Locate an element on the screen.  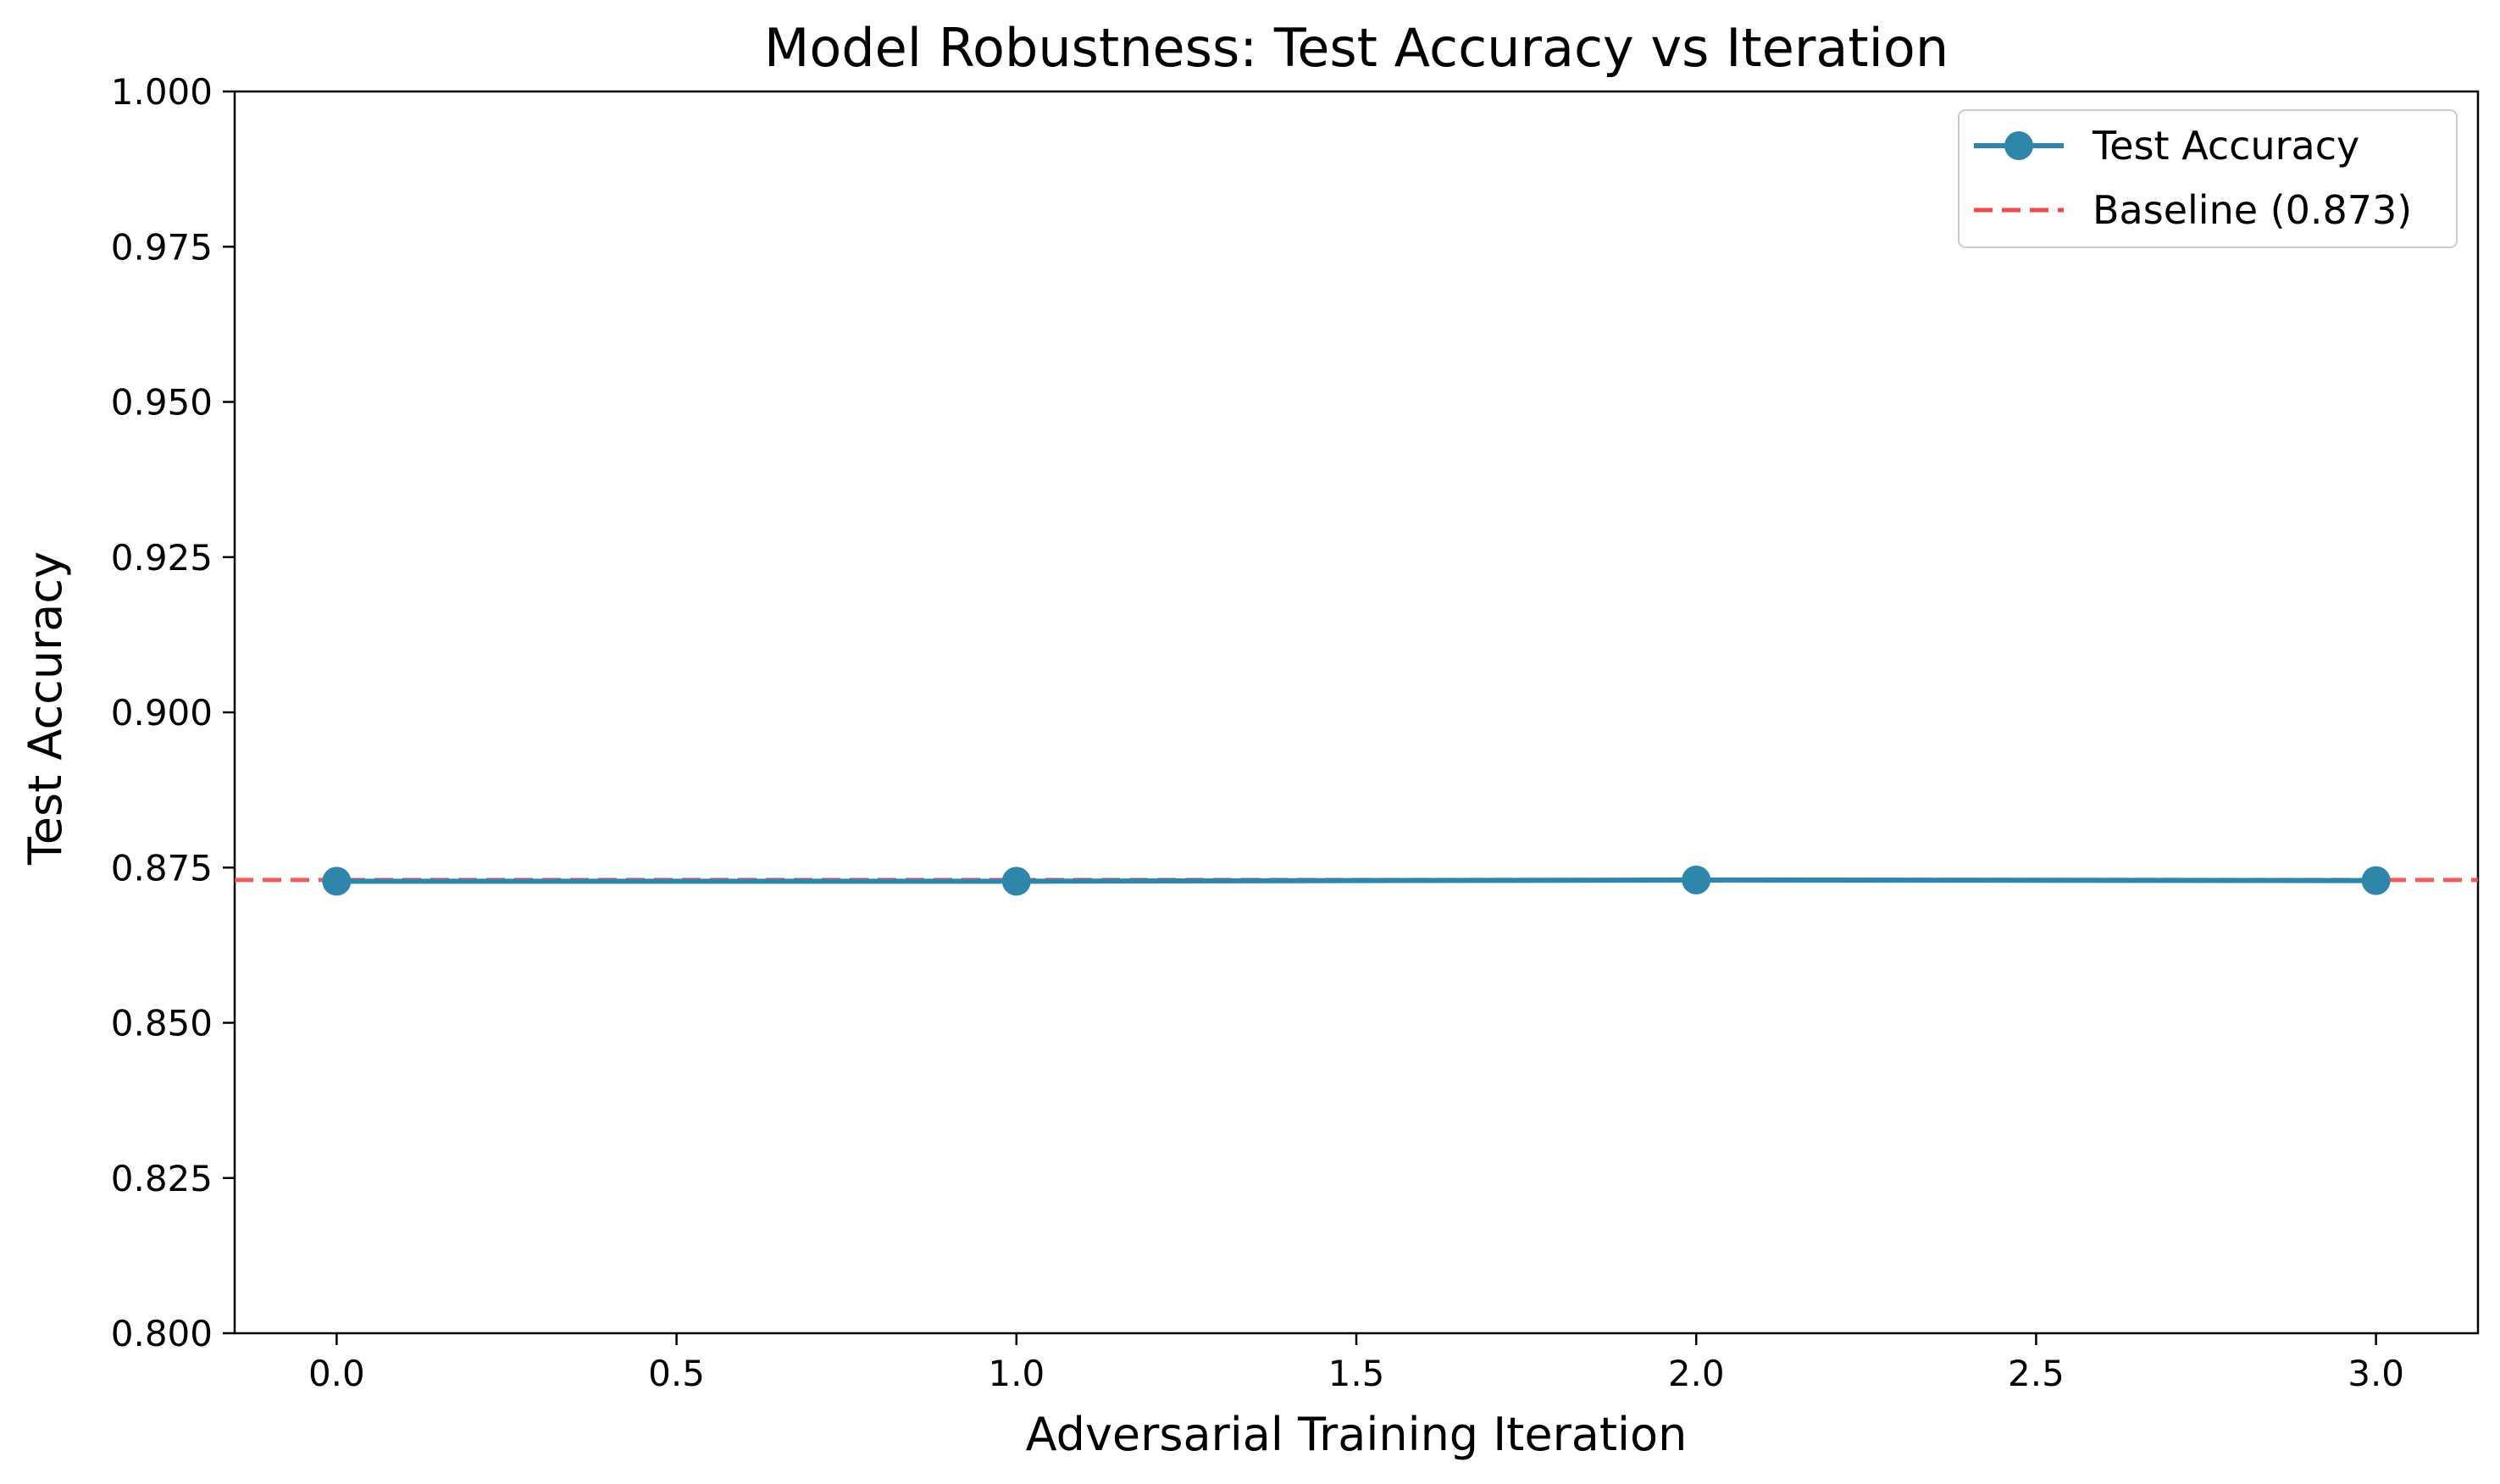
legend-frame is located at coordinates (2208, 178).